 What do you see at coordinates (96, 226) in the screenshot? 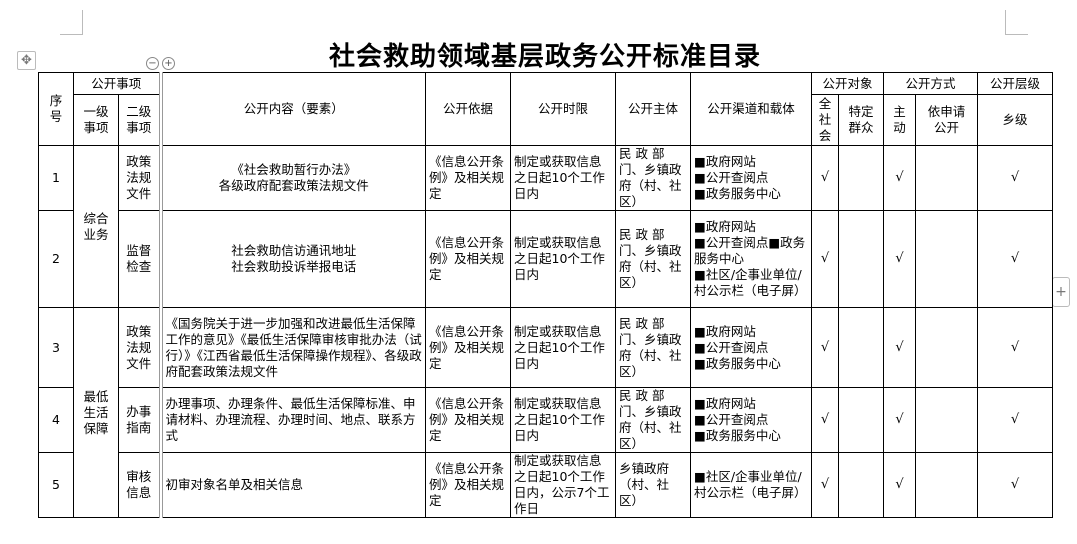
I see `cell-level1: 综合 业务` at bounding box center [96, 226].